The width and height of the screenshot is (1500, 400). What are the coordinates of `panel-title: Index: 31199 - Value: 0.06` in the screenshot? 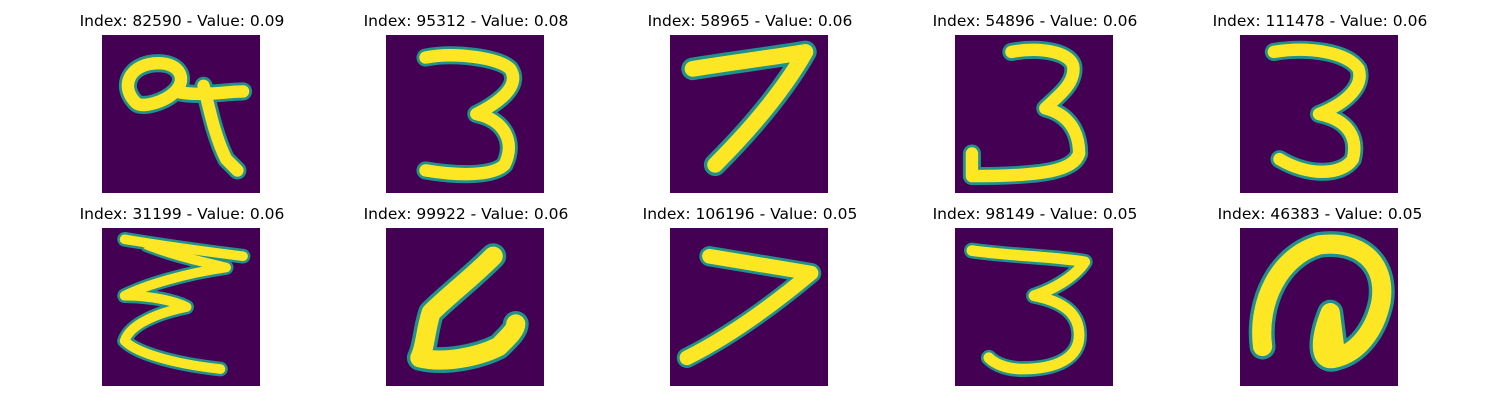 It's located at (182, 214).